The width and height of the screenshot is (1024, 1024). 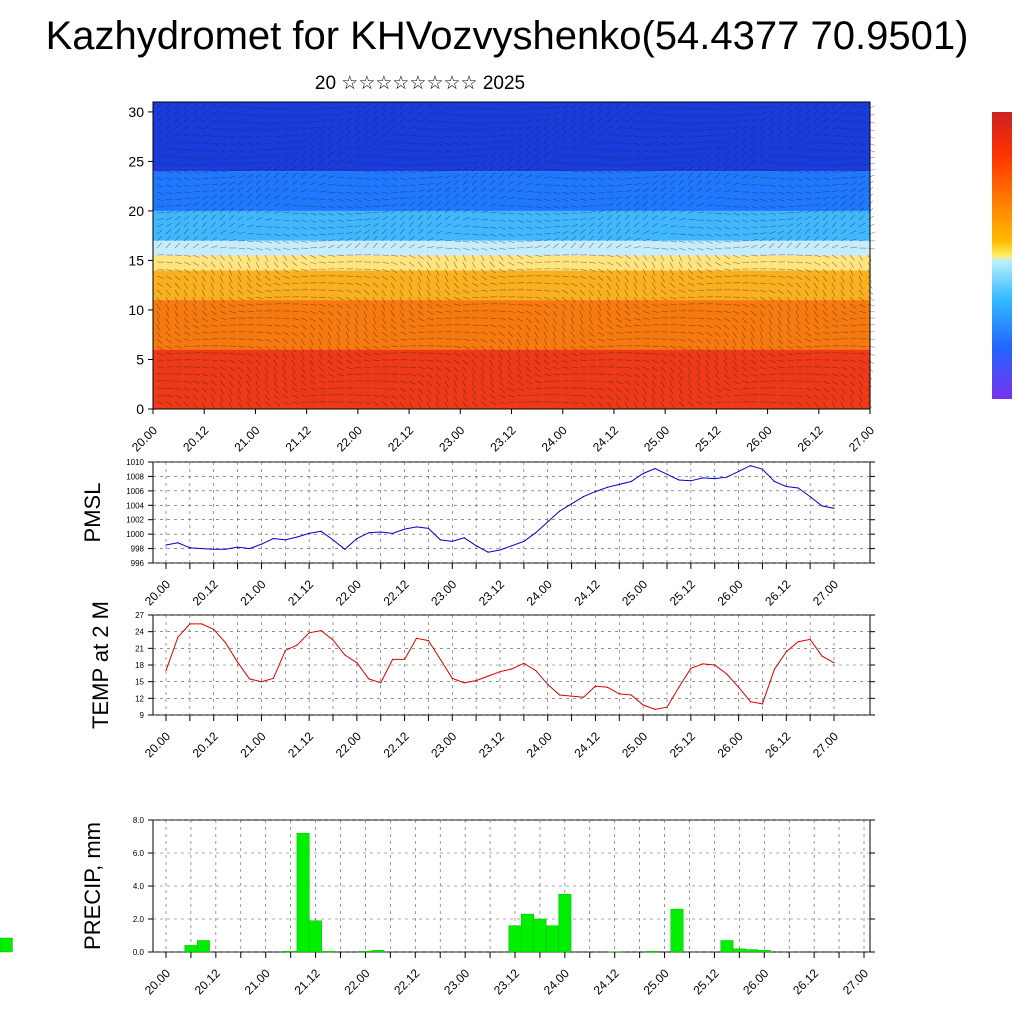 I want to click on precip-bar, so click(x=515, y=939).